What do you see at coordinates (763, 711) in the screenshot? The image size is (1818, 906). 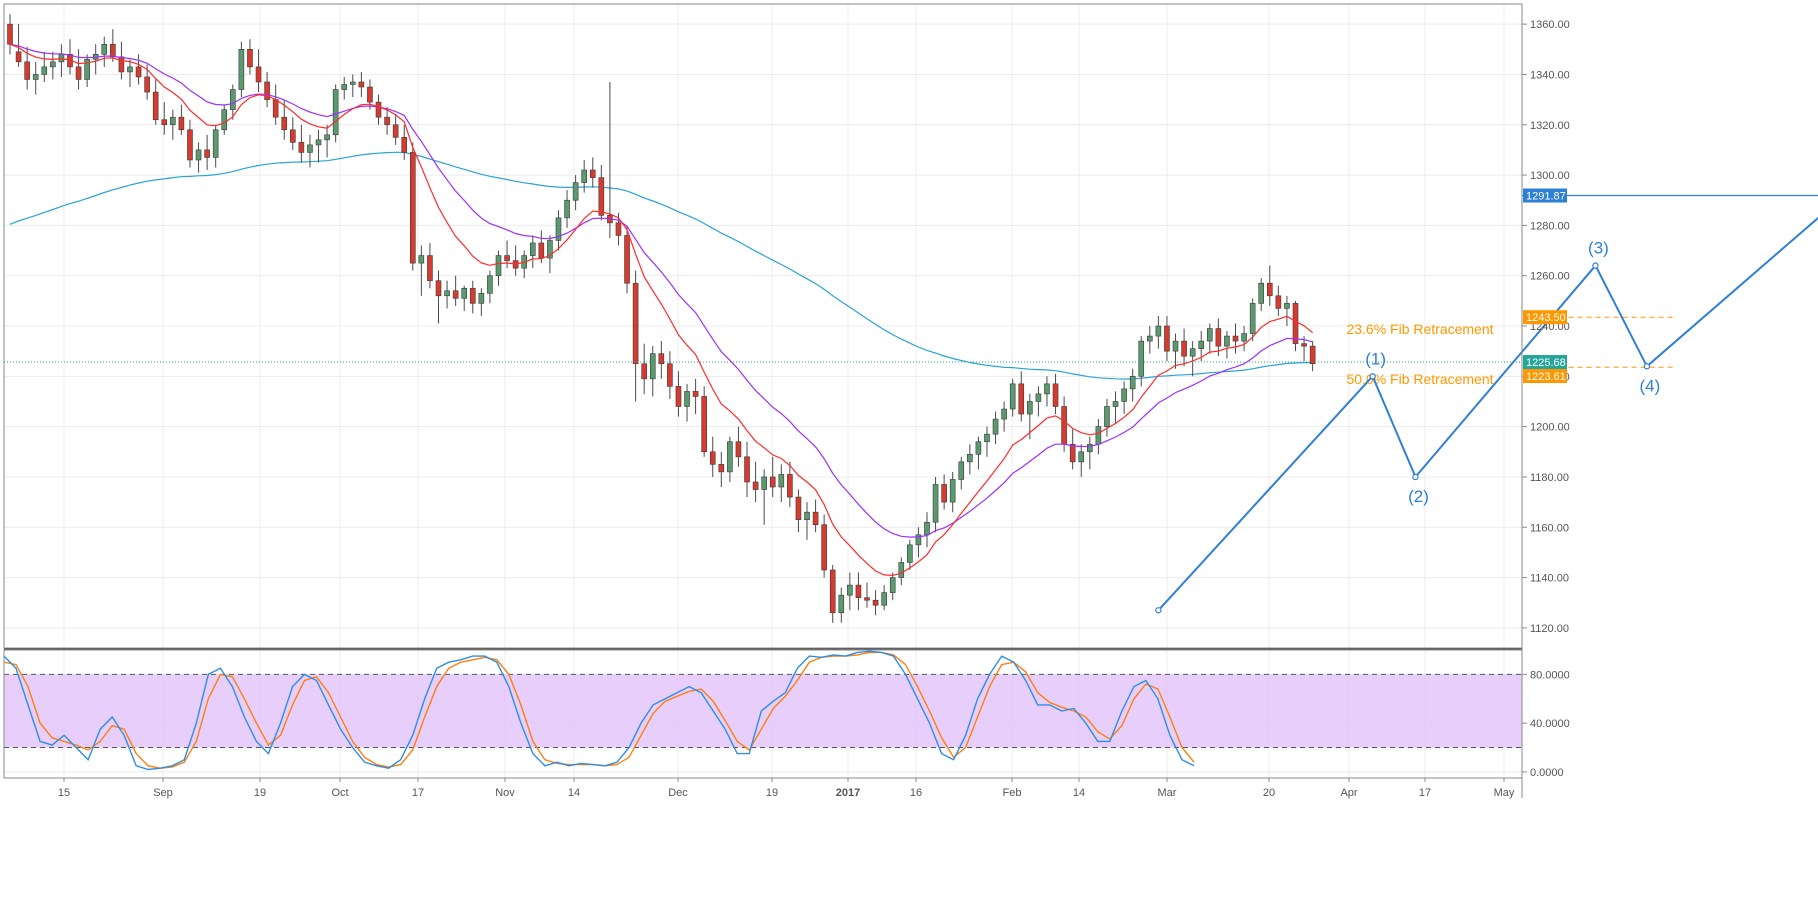 I see `stoch-band` at bounding box center [763, 711].